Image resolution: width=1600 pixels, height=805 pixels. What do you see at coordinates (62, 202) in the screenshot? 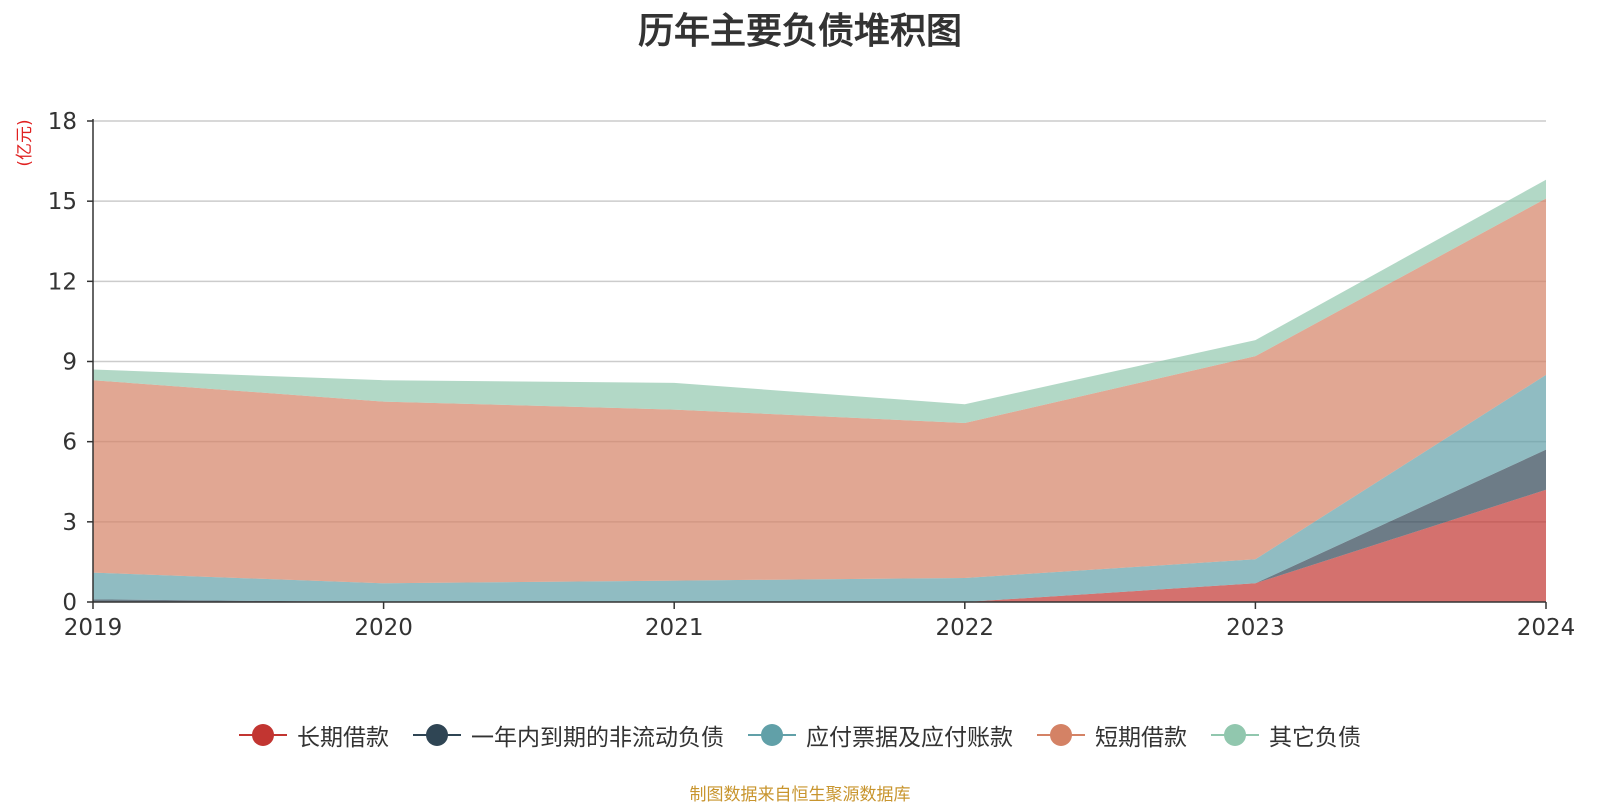
I see `y-tick-label-5: 15` at bounding box center [62, 202].